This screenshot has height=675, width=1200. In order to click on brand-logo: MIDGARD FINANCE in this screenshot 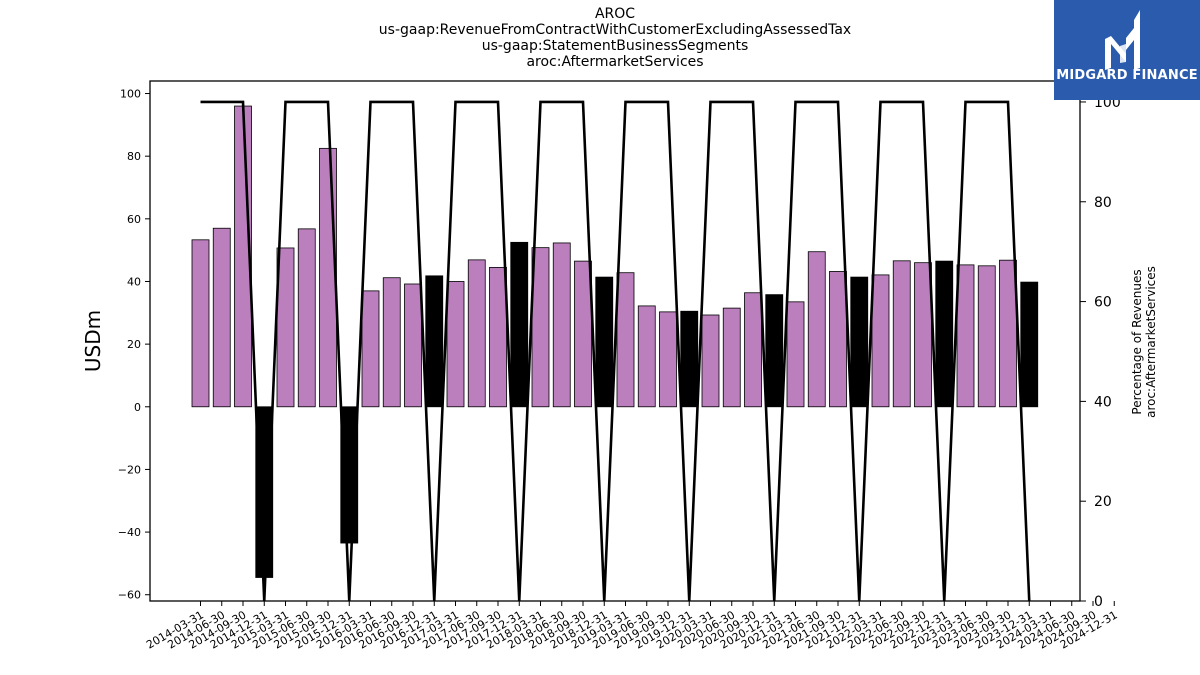, I will do `click(1127, 50)`.